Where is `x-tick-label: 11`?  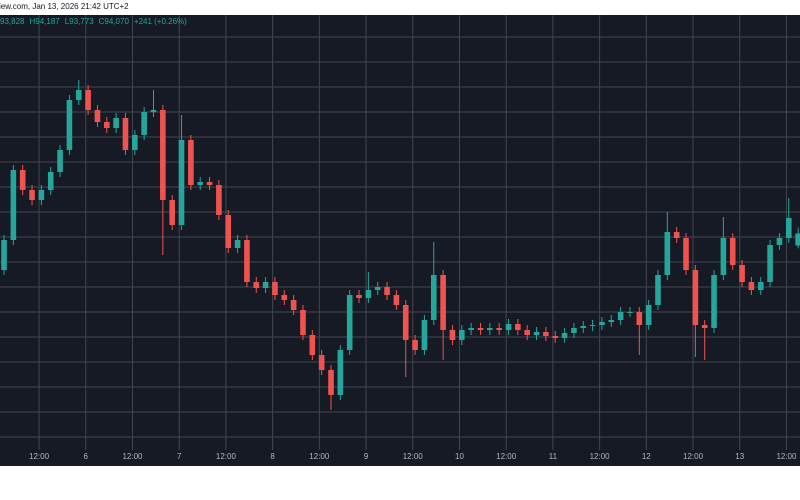 x-tick-label: 11 is located at coordinates (553, 456).